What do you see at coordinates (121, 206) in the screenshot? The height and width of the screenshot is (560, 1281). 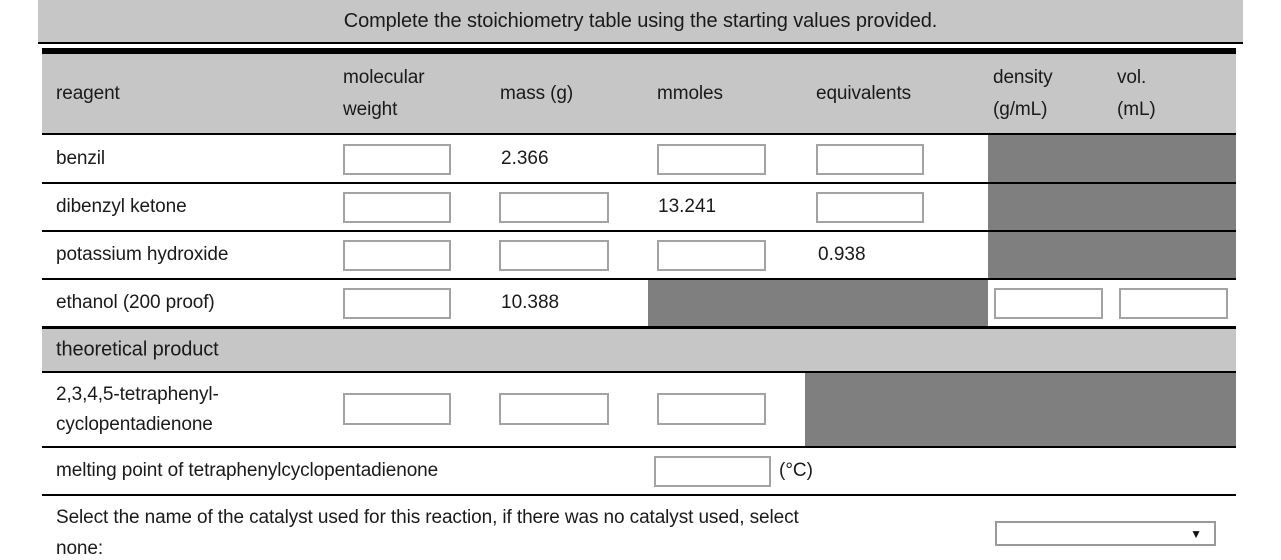 I see `dibenzyl-ketone-label: dibenzyl ketone` at bounding box center [121, 206].